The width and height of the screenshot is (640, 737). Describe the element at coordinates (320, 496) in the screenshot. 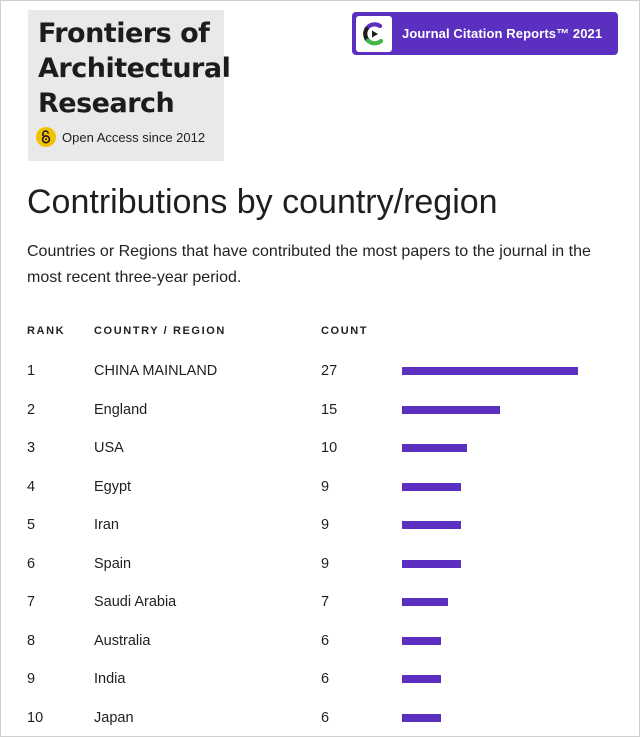

I see `table-row: 4 Egypt 9` at that location.